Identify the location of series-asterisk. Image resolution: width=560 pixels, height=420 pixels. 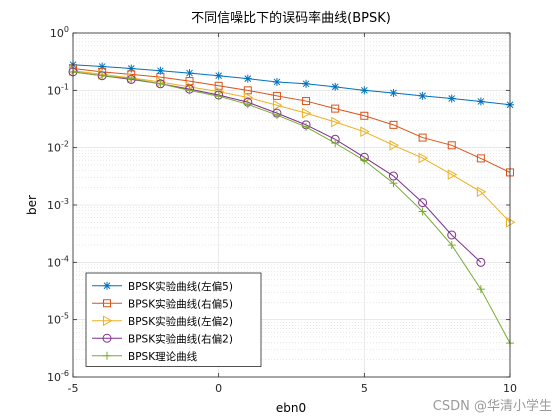
(291, 84).